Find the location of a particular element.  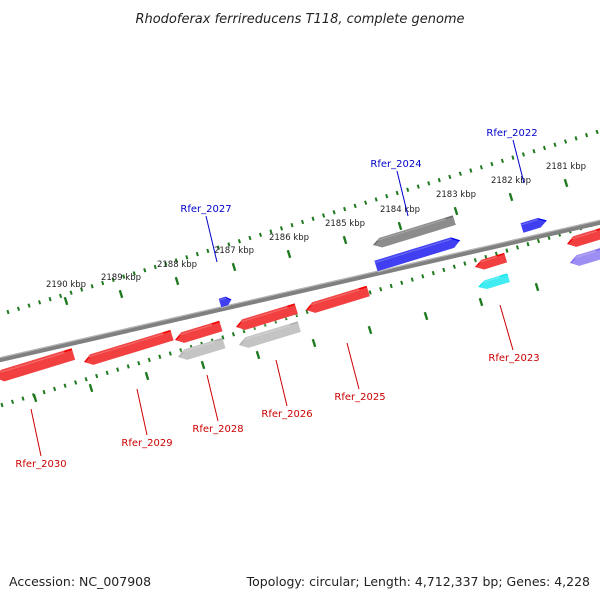

gene-rfer-2023-arrow is located at coordinates (490, 261).